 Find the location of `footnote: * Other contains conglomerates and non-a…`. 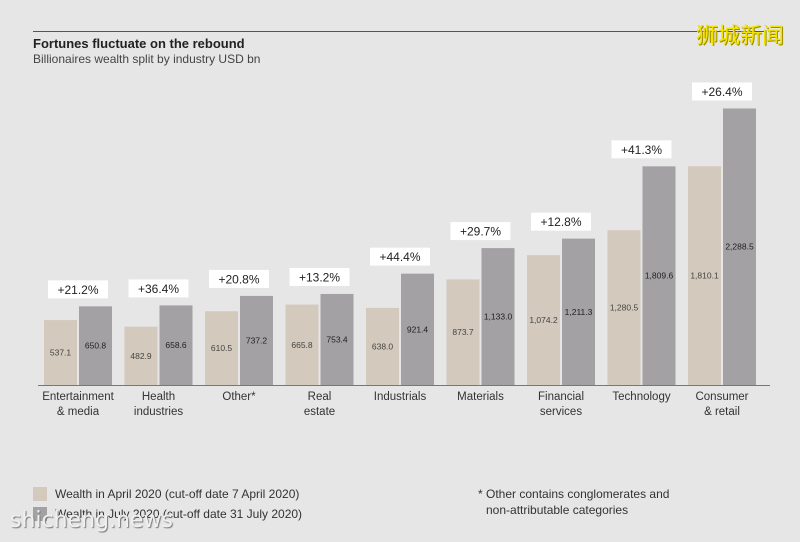

footnote: * Other contains conglomerates and non-a… is located at coordinates (573, 502).